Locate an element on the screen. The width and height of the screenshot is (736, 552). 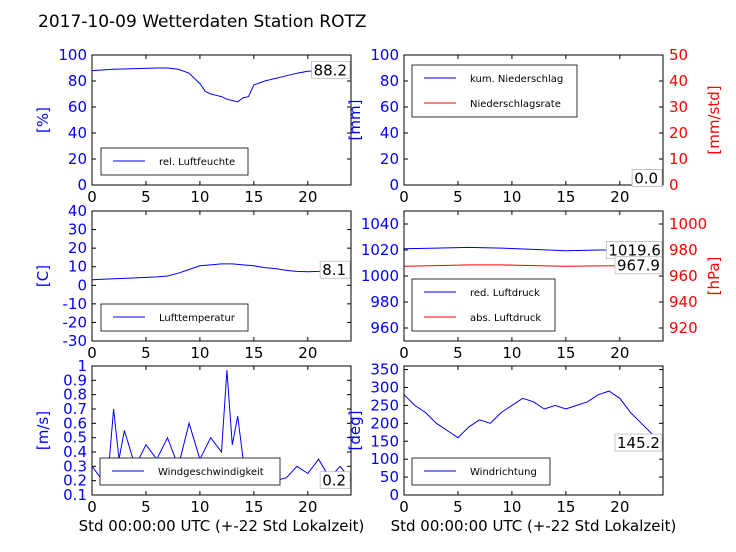
legend-entry: kum. Niederschlag is located at coordinates (516, 79).